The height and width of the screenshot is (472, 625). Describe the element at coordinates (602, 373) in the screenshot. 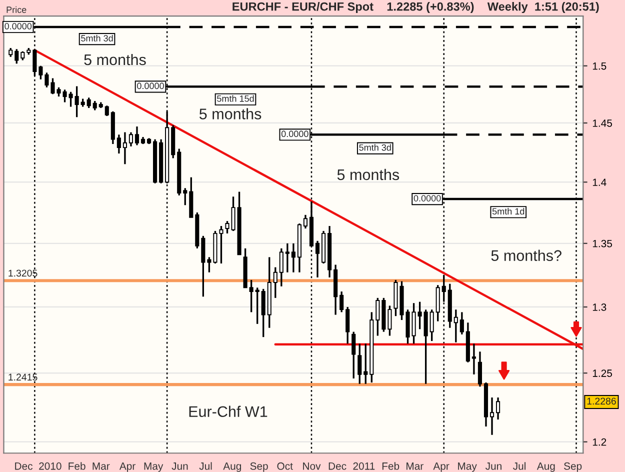

I see `y-tick-label: 1.25` at that location.